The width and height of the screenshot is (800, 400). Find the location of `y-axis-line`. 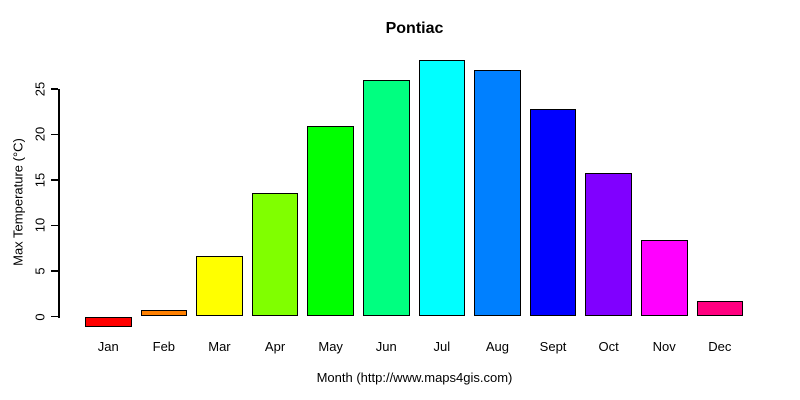

y-axis-line is located at coordinates (59, 203).